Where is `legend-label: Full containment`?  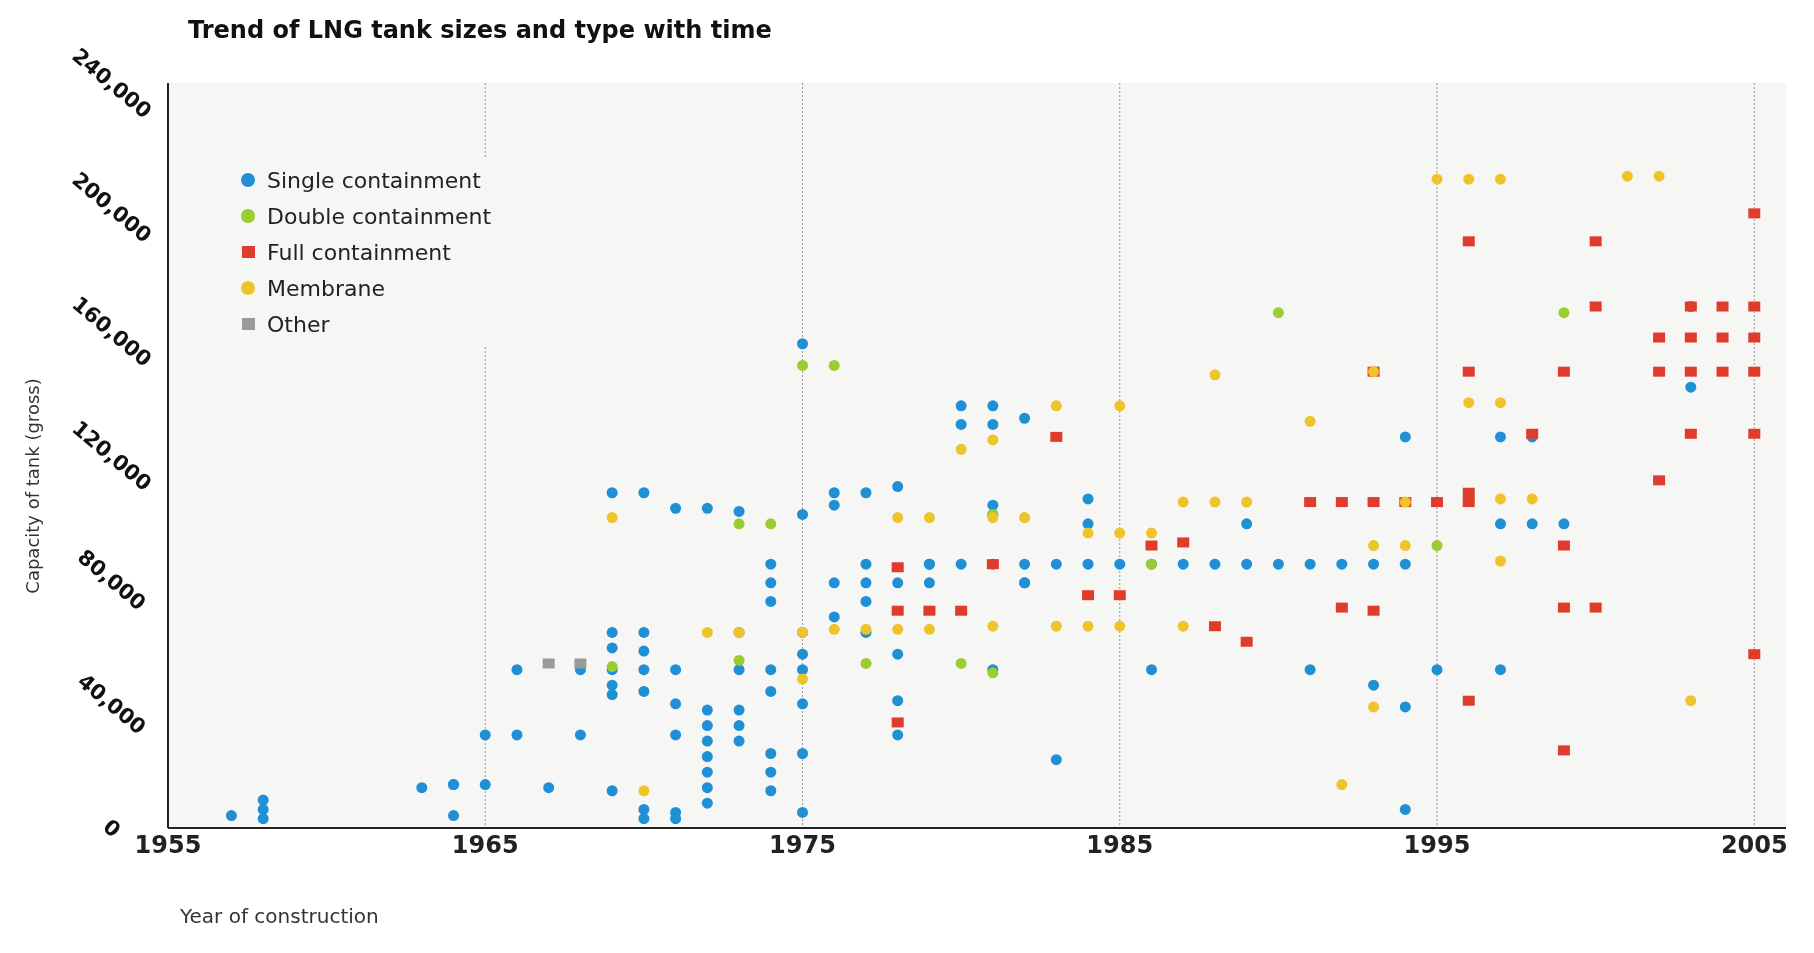
legend-label: Full containment is located at coordinates (359, 252).